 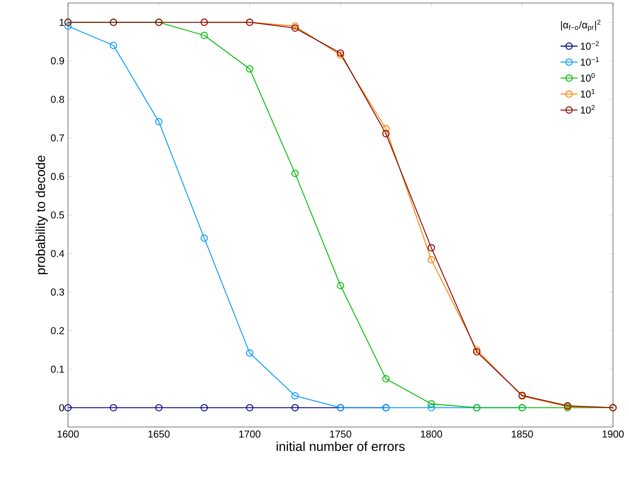 What do you see at coordinates (589, 61) in the screenshot?
I see `legend-label: 10$^{−1}$` at bounding box center [589, 61].